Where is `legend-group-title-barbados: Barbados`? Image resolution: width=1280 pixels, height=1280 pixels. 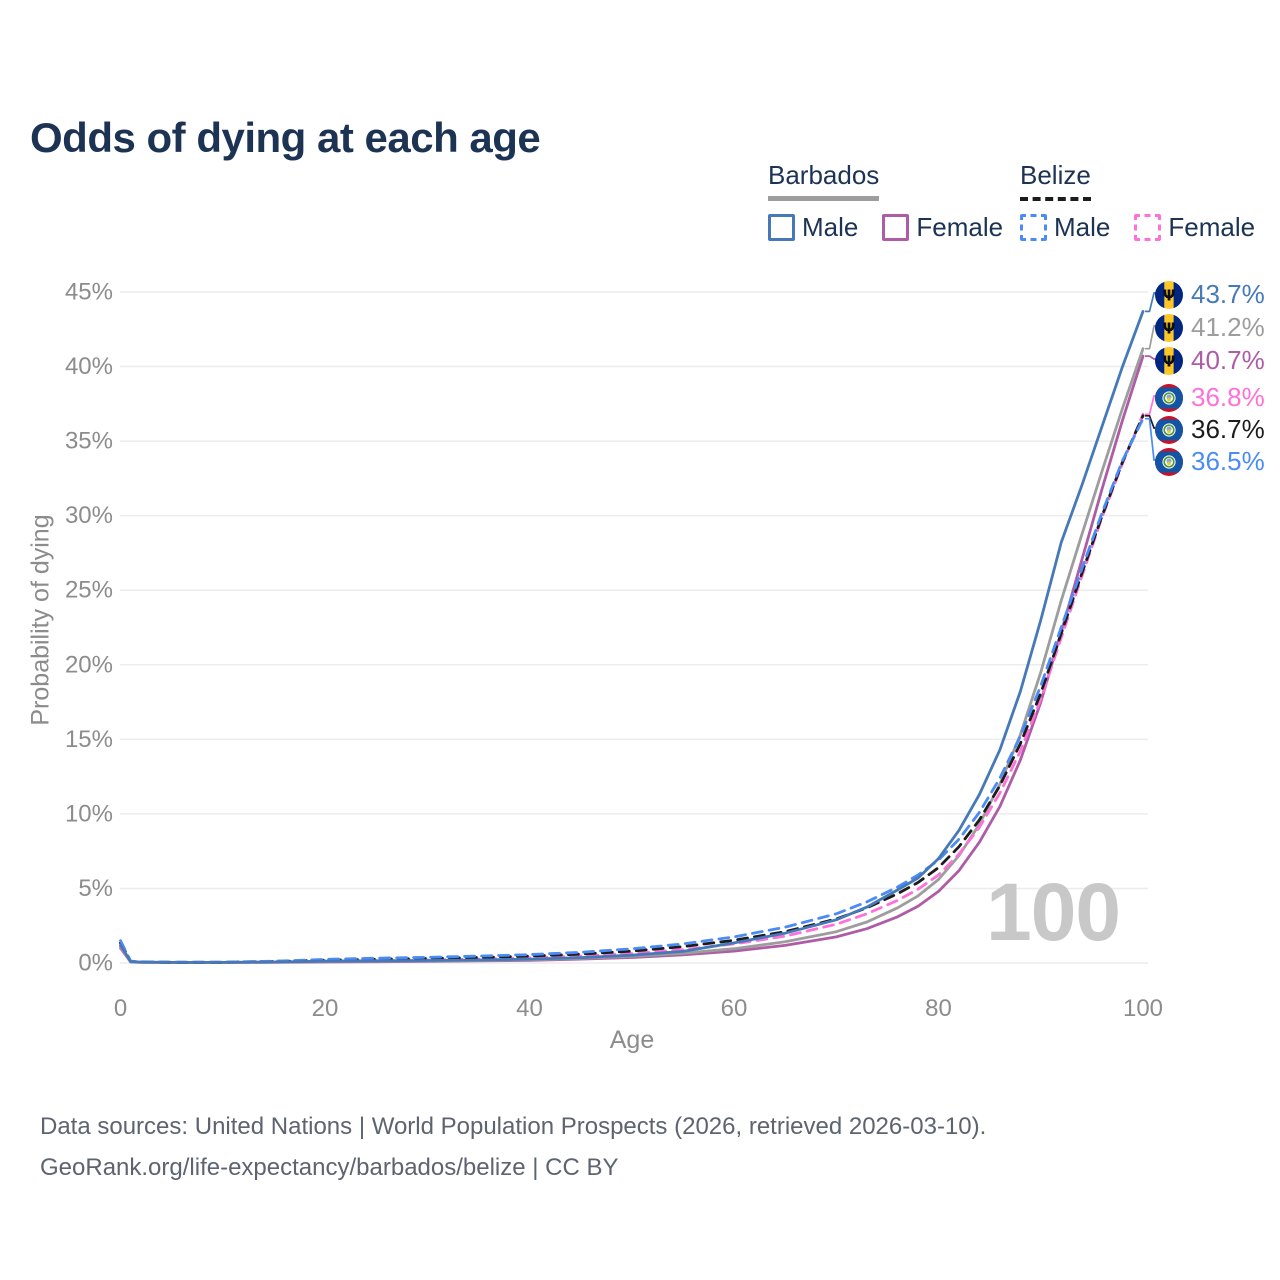
legend-group-title-barbados: Barbados is located at coordinates (824, 180).